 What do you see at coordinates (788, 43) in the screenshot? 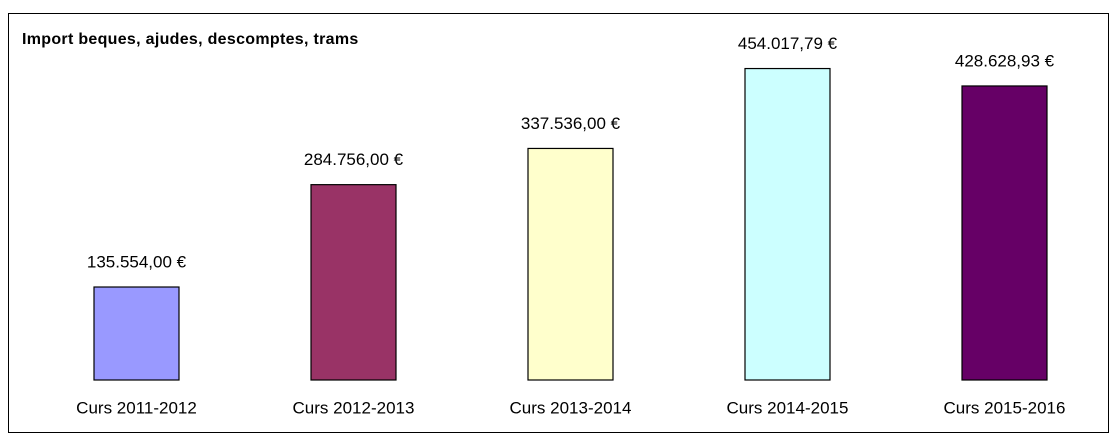
I see `value-label: 454.017,79 €` at bounding box center [788, 43].